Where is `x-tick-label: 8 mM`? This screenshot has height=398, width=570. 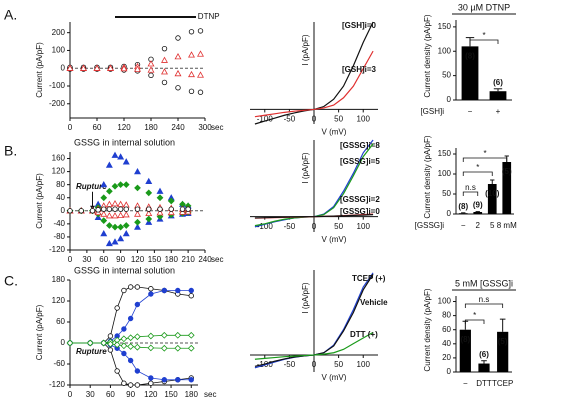 x-tick-label: 8 mM is located at coordinates (507, 225).